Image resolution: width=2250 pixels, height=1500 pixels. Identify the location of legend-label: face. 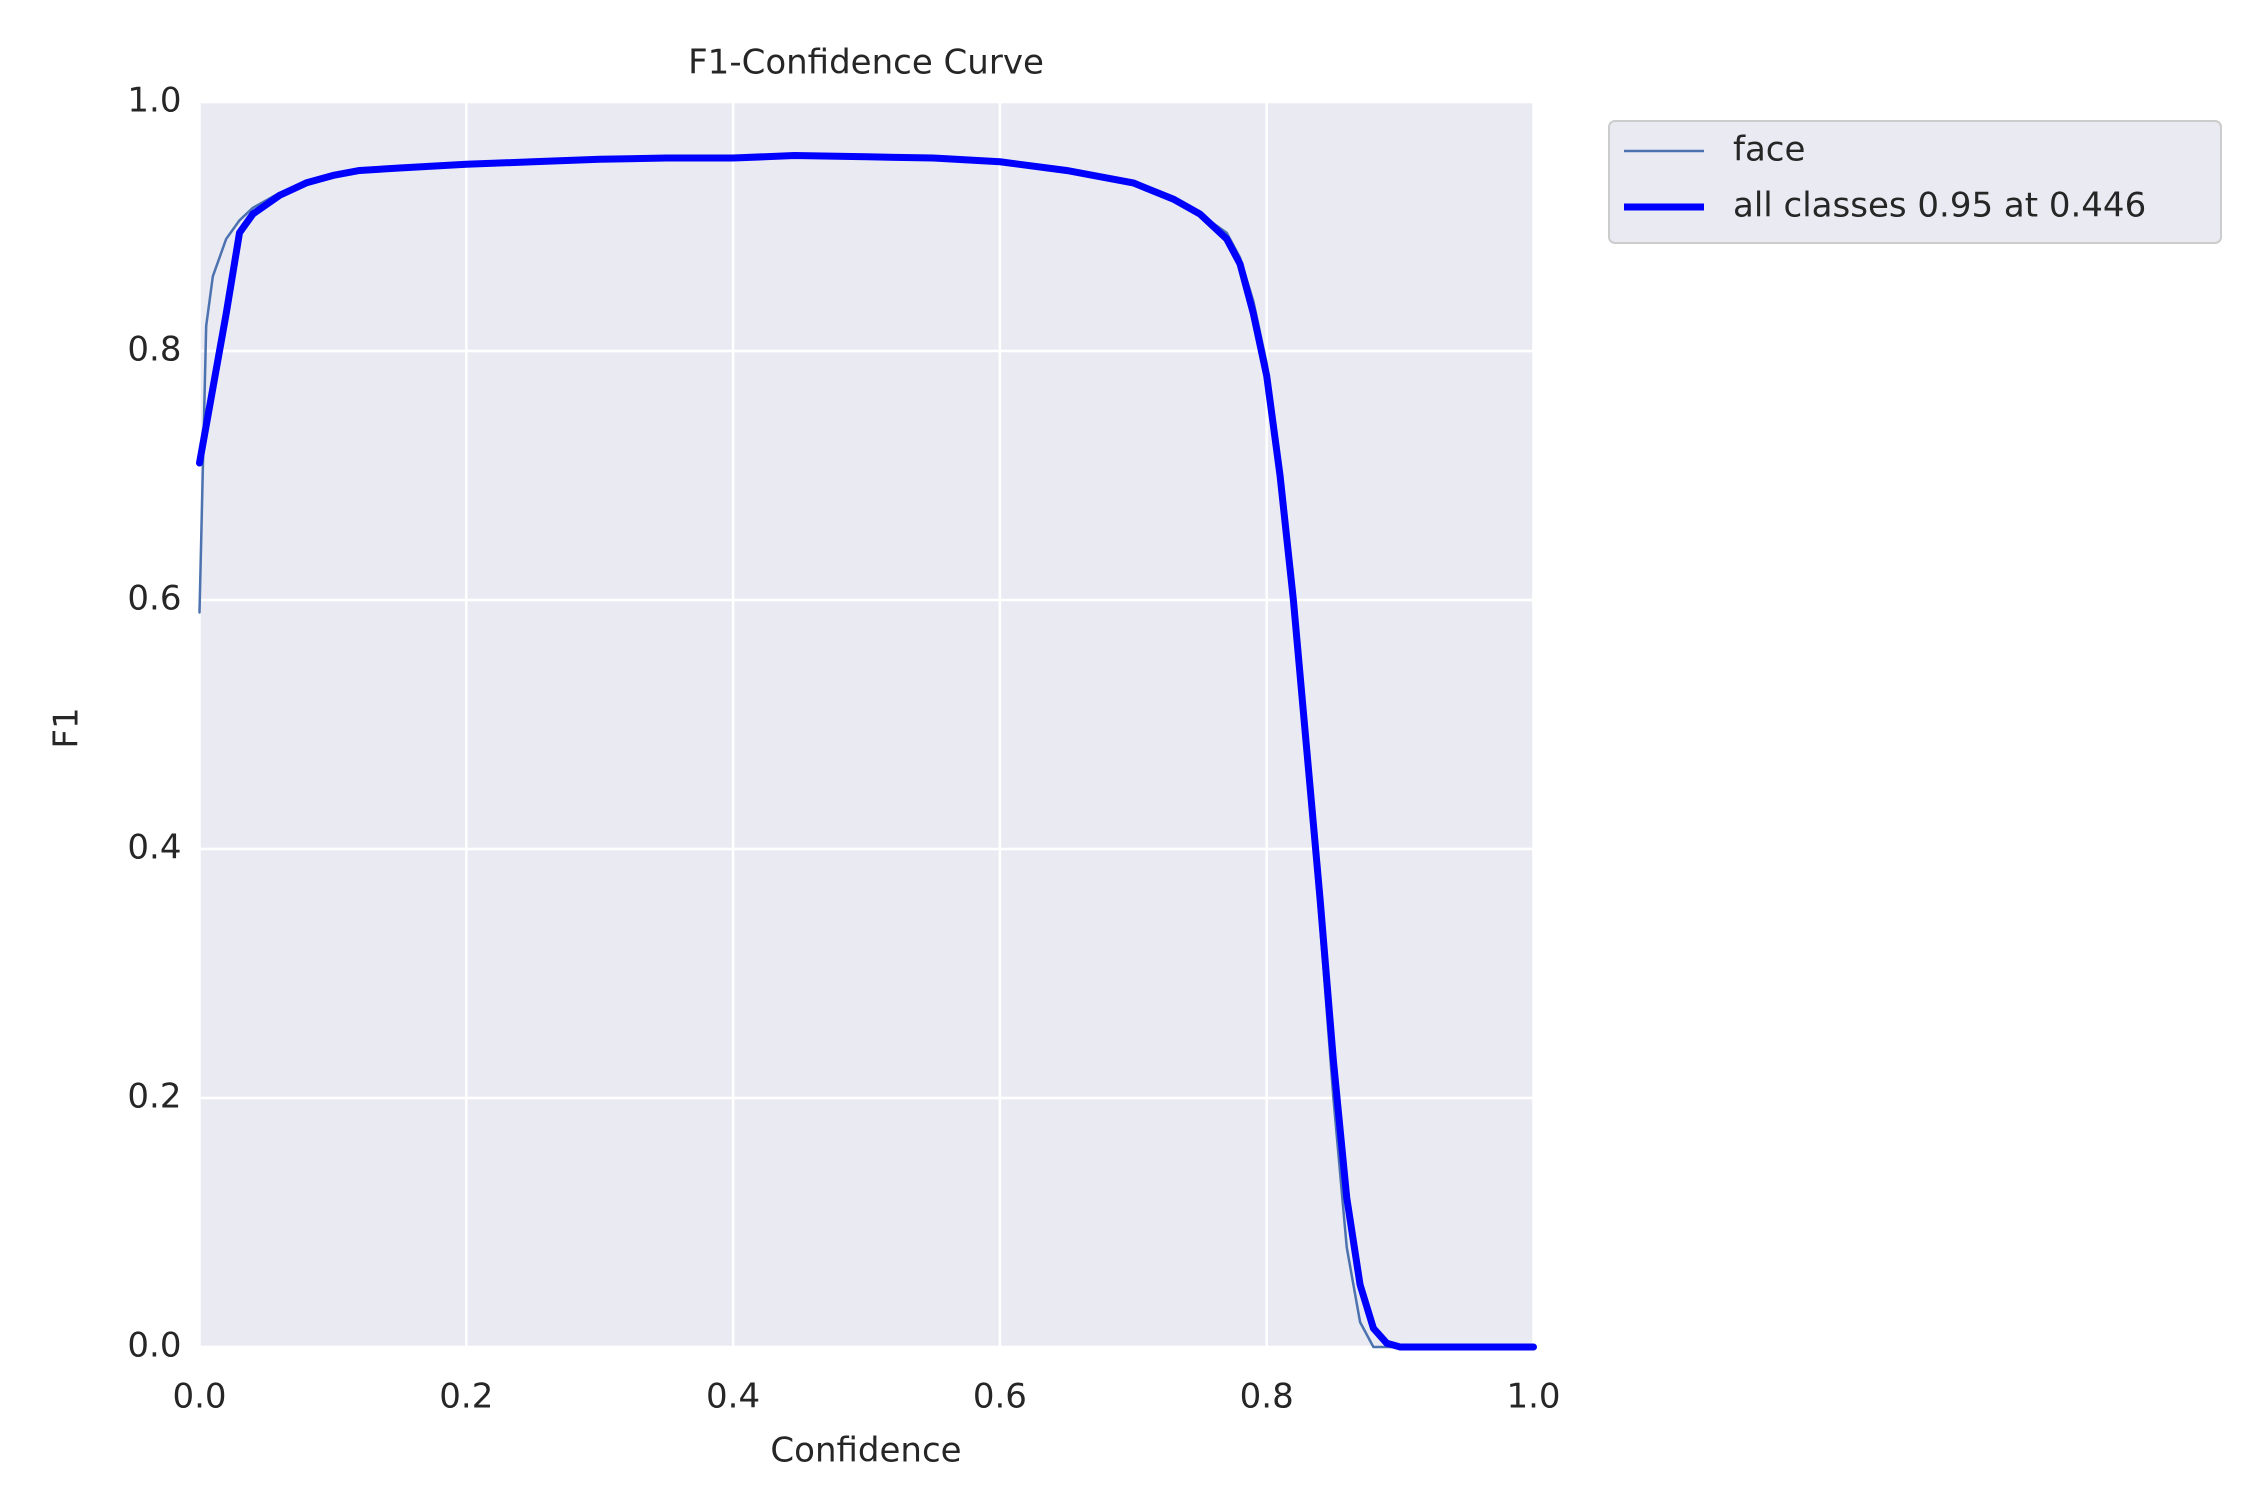
(1769, 150).